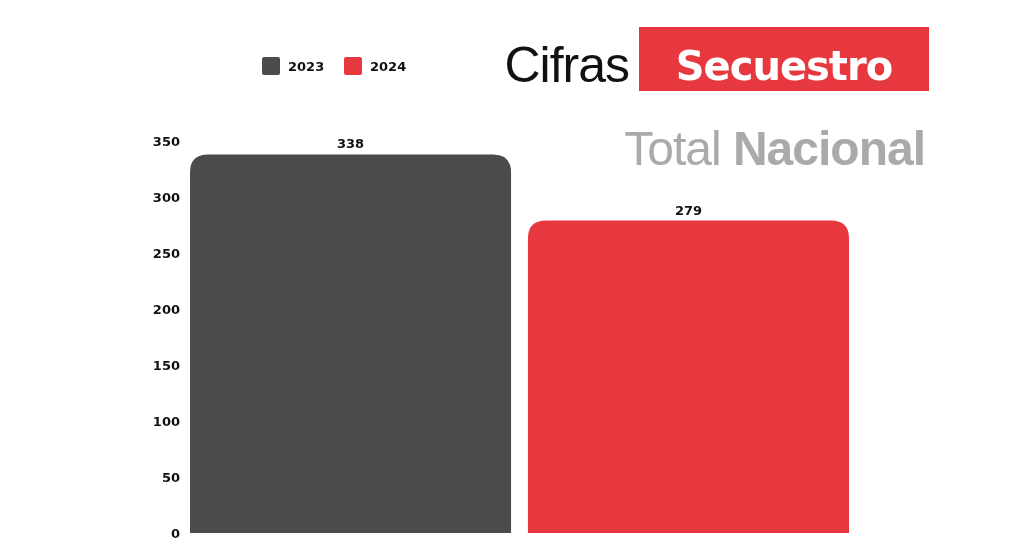 The image size is (1024, 553). I want to click on data-label: 338, so click(350, 144).